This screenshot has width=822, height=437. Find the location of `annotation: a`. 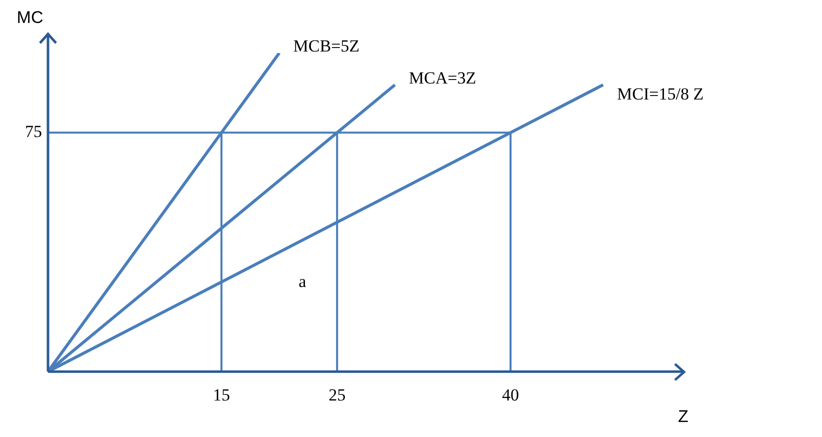

annotation: a is located at coordinates (302, 281).